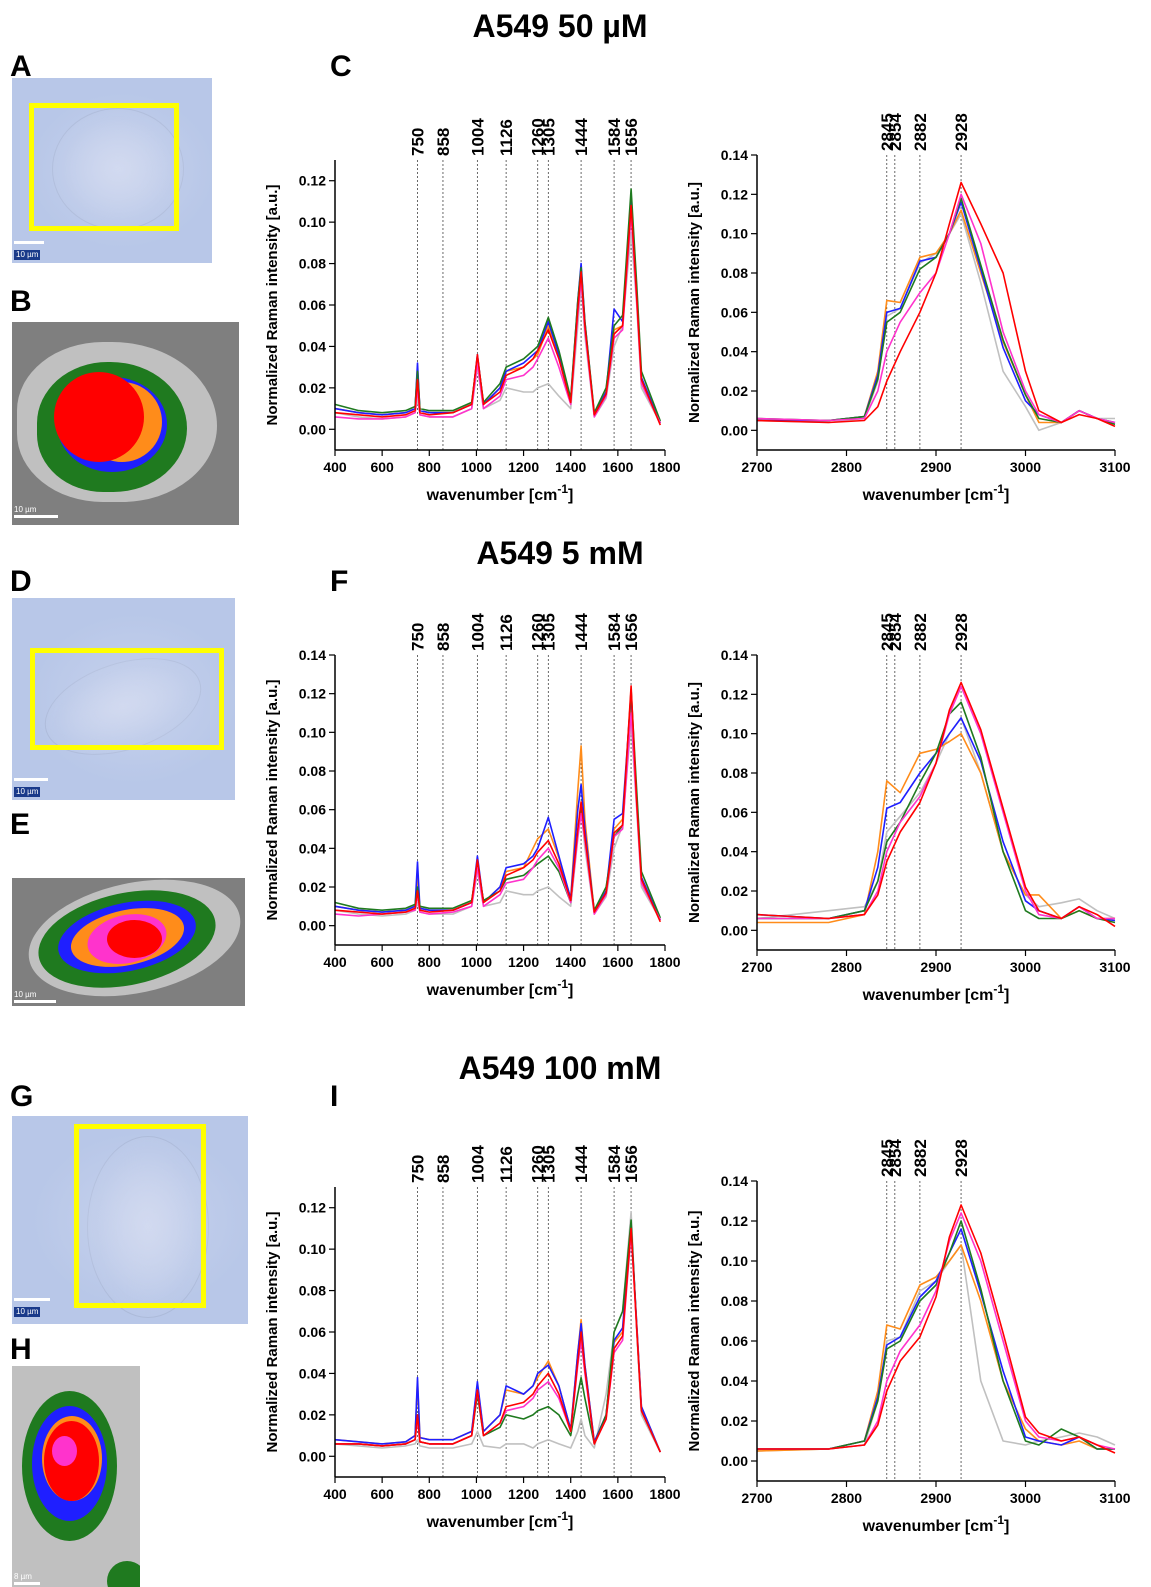  What do you see at coordinates (538, 1164) in the screenshot?
I see `peak-label: 1260` at bounding box center [538, 1164].